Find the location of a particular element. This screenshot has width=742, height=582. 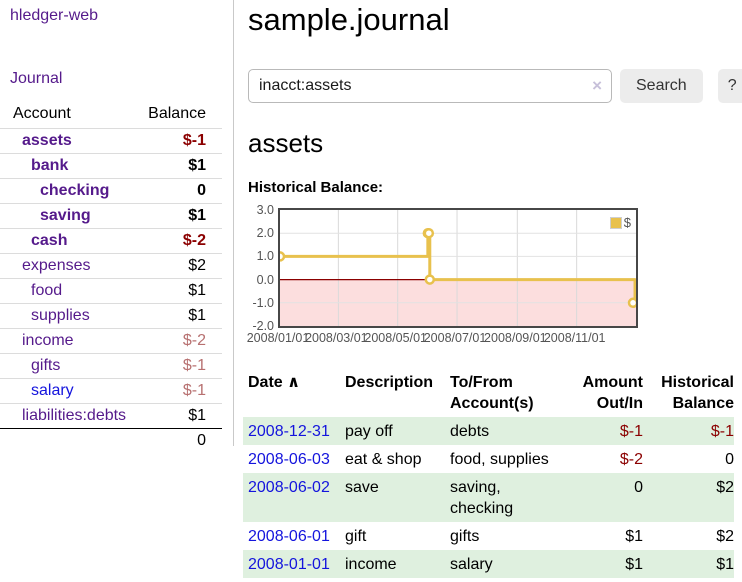

account-row: assets $-1 is located at coordinates (111, 141).